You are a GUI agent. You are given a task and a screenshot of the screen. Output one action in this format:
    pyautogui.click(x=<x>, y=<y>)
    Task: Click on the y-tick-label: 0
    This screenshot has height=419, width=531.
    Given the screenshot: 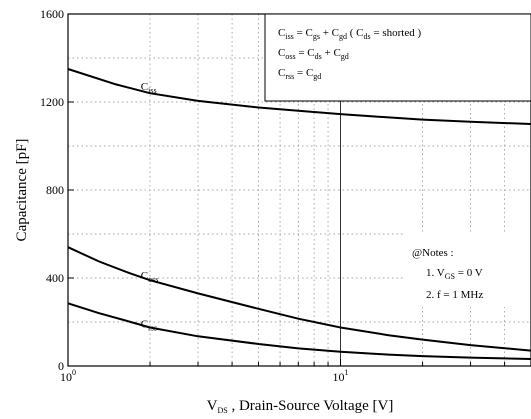 What is the action you would take?
    pyautogui.click(x=61, y=366)
    